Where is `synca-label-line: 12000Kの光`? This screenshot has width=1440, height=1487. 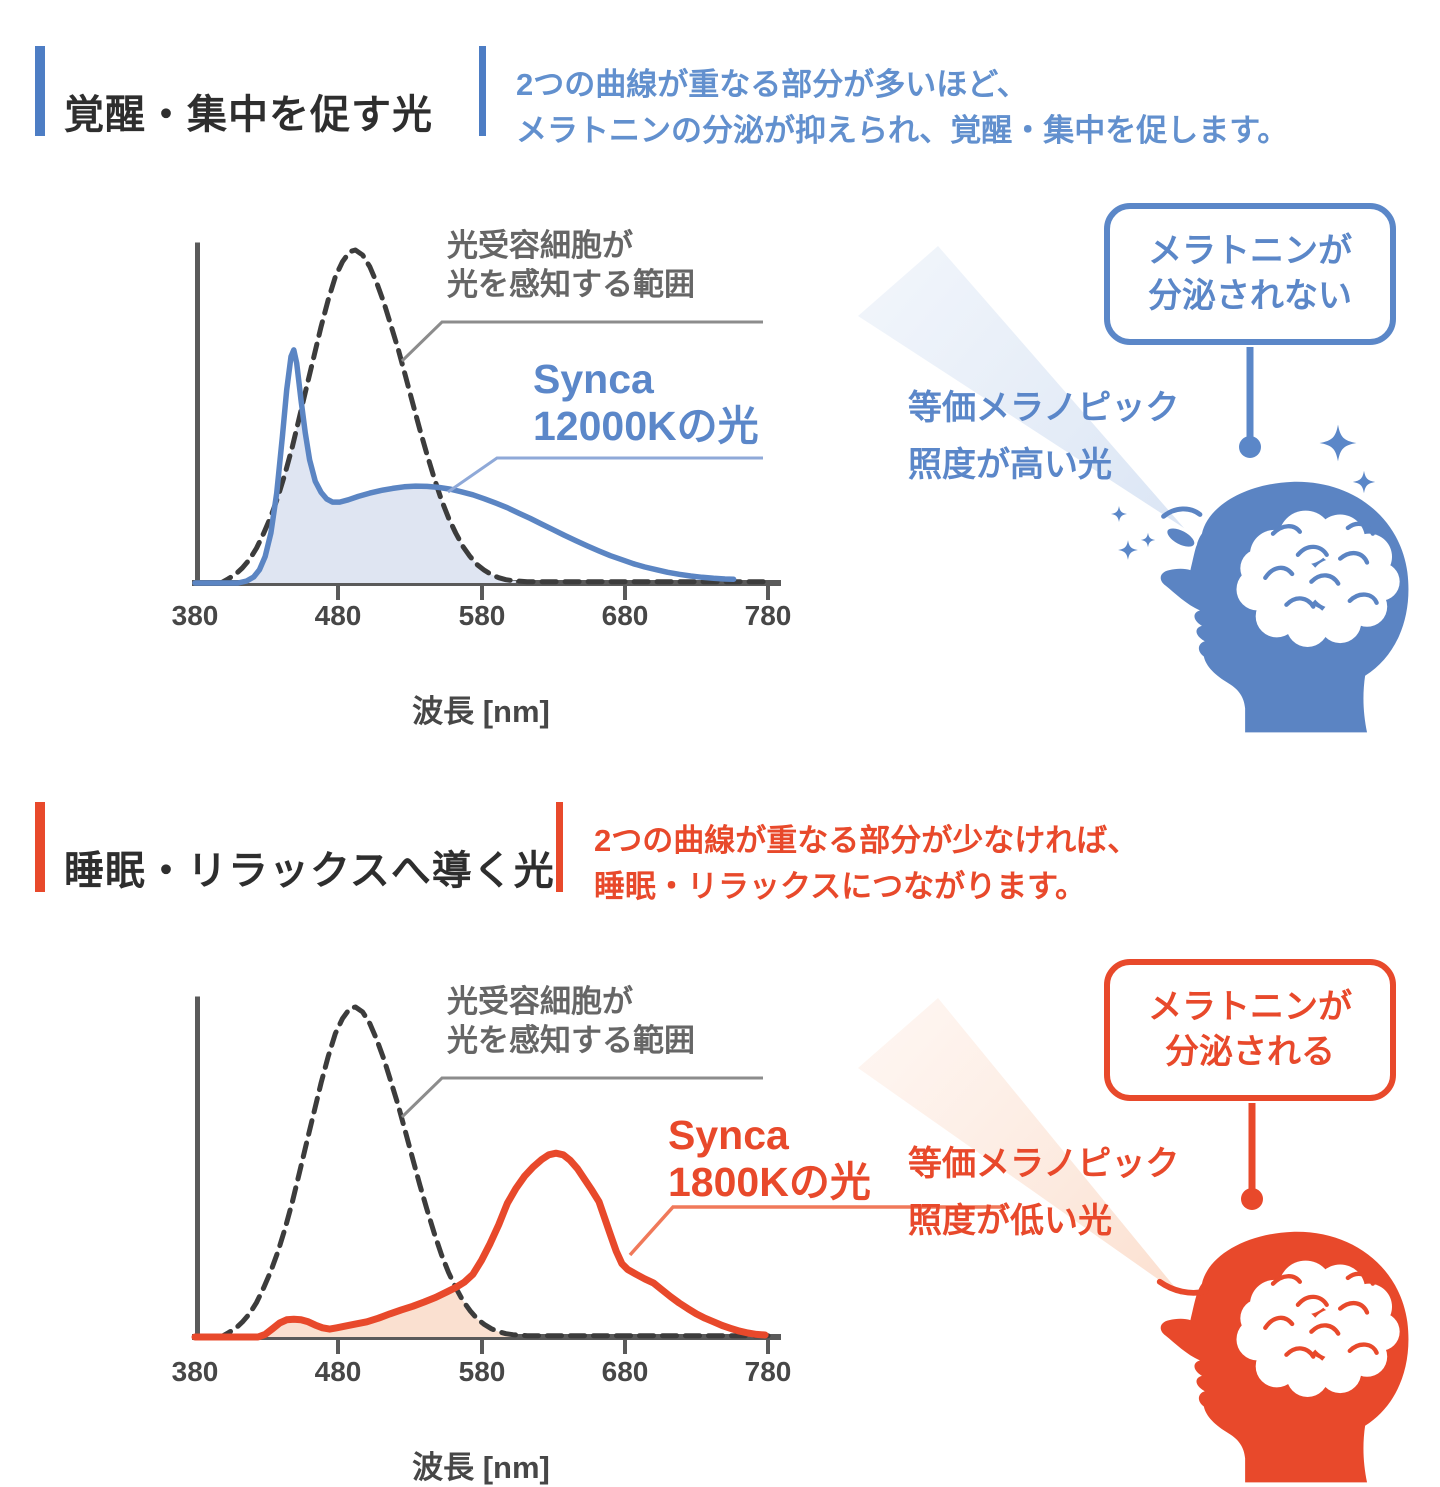
synca-label-line: 12000Kの光 is located at coordinates (646, 426).